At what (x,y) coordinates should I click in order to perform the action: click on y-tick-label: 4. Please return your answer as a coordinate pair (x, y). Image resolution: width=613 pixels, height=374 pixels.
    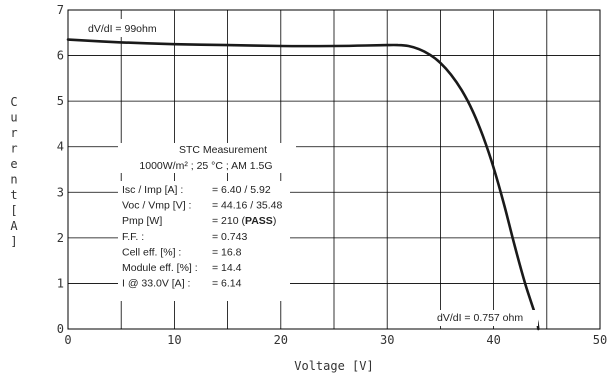
    Looking at the image, I should click on (60, 147).